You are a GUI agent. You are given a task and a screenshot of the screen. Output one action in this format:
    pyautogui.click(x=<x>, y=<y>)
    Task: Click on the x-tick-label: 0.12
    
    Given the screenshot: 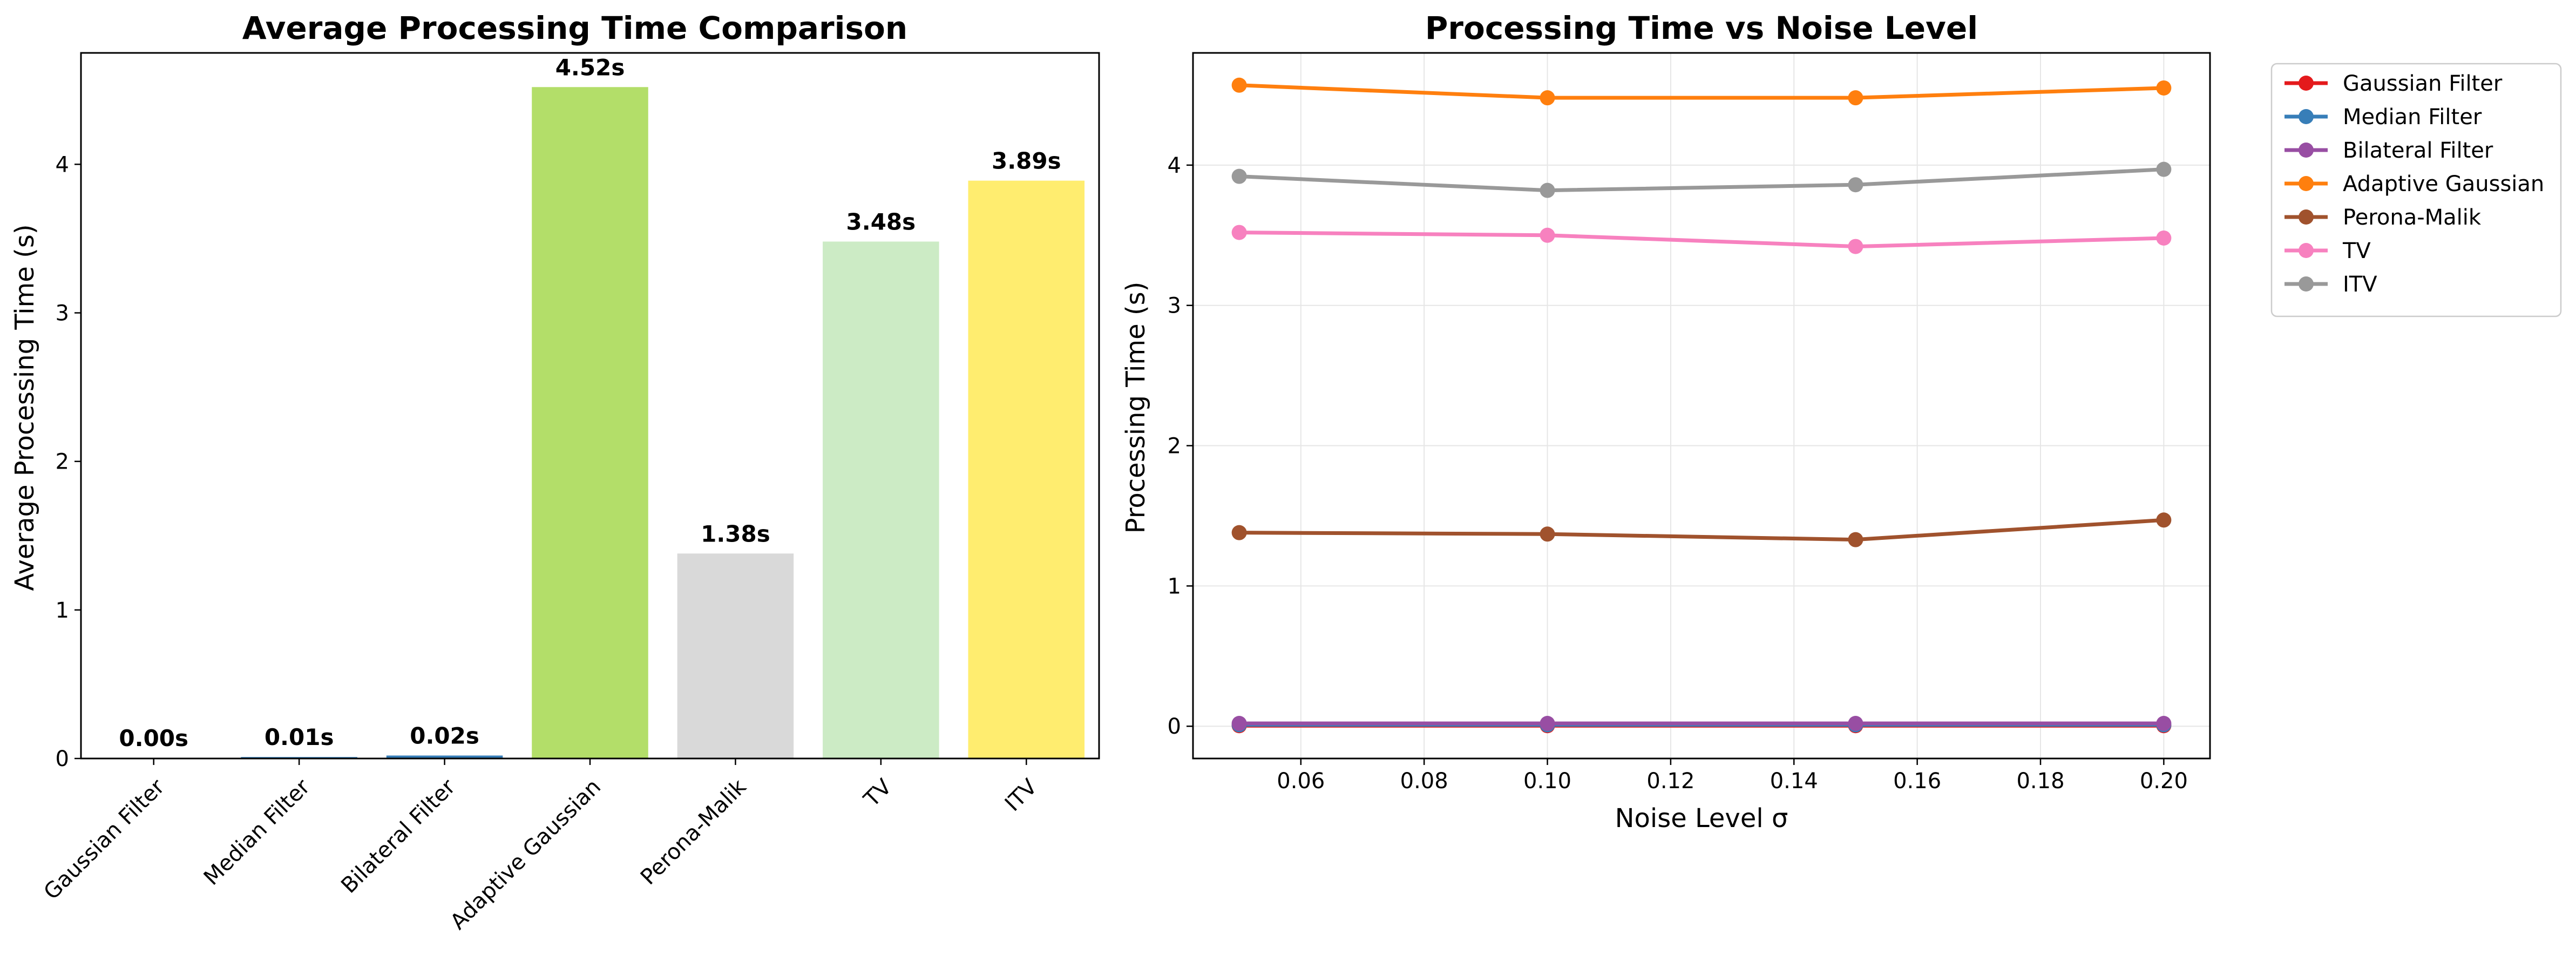 What is the action you would take?
    pyautogui.click(x=1670, y=781)
    